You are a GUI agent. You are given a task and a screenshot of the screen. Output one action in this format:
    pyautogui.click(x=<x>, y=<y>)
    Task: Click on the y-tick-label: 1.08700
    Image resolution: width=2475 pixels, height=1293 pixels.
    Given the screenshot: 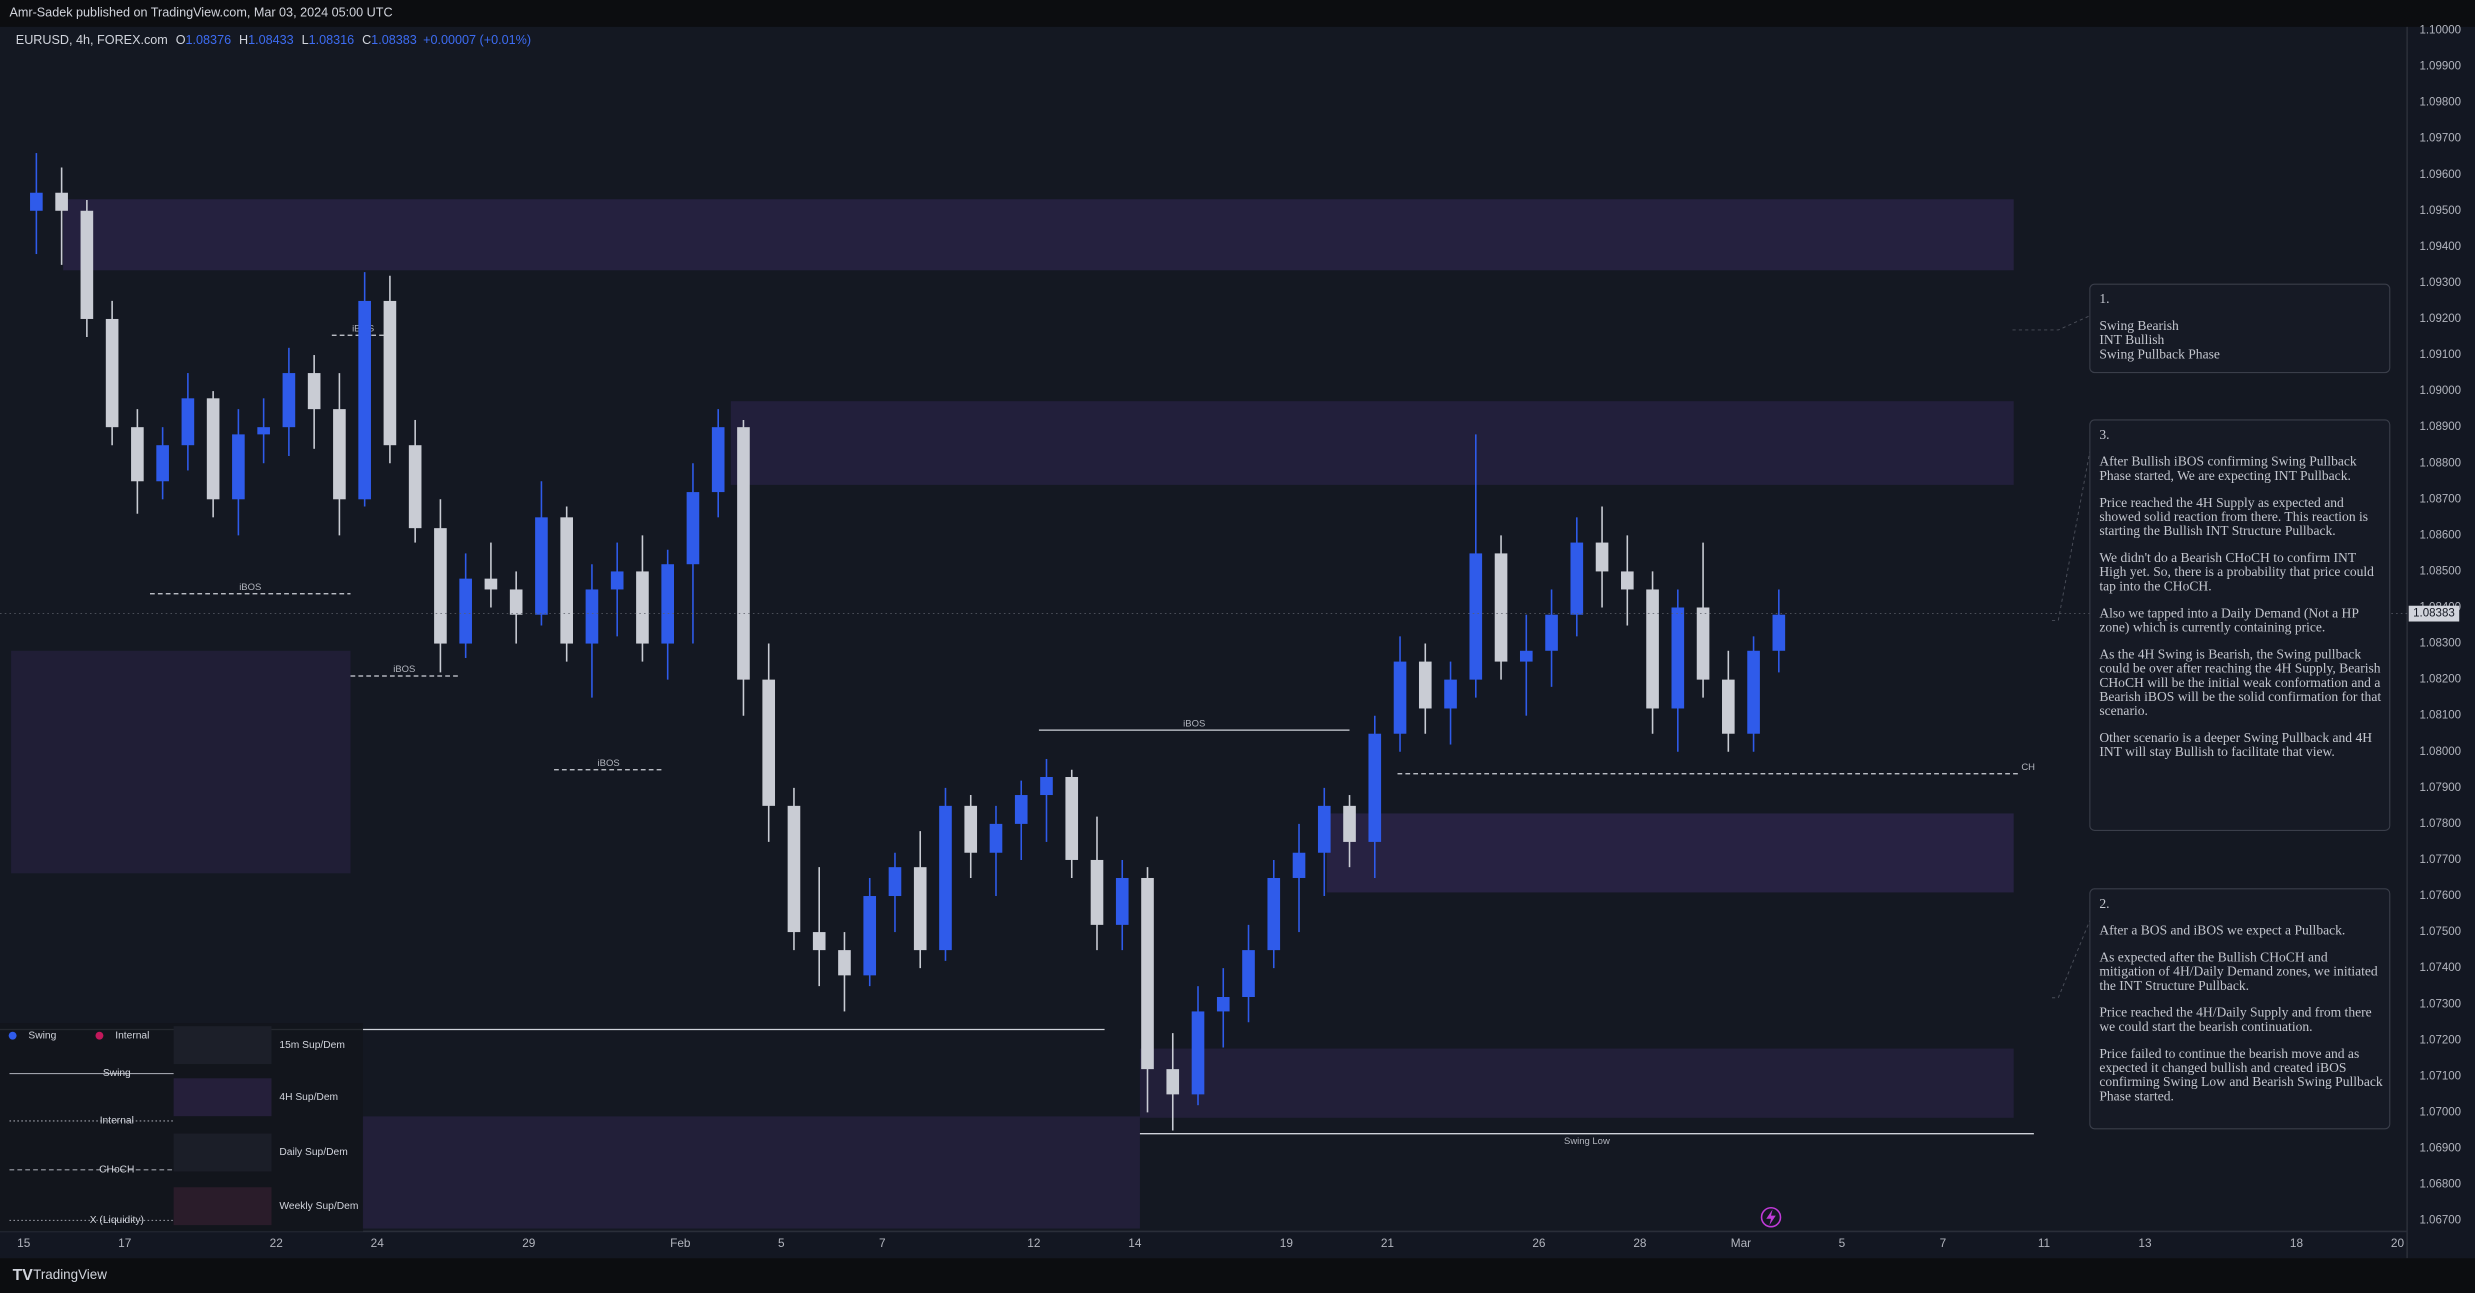 What is the action you would take?
    pyautogui.click(x=2440, y=499)
    